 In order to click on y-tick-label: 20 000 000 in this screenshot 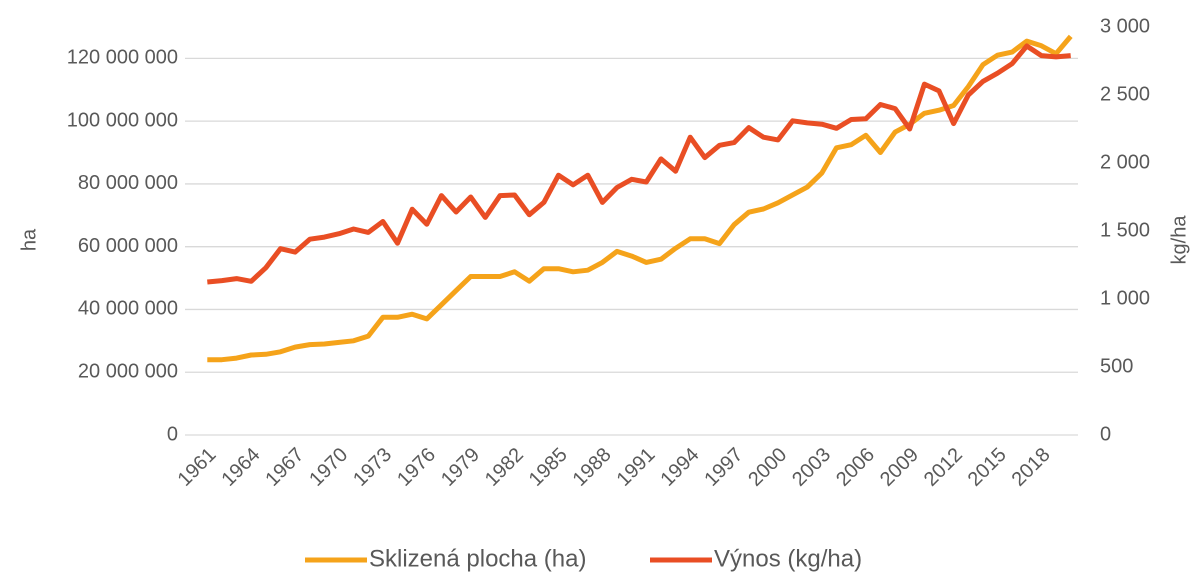, I will do `click(128, 372)`.